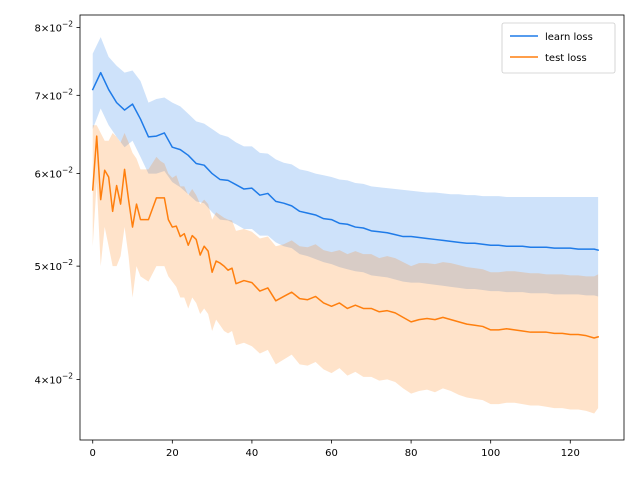 The image size is (640, 480). Describe the element at coordinates (53, 94) in the screenshot. I see `y-tick-label: 7×10⁻²` at that location.